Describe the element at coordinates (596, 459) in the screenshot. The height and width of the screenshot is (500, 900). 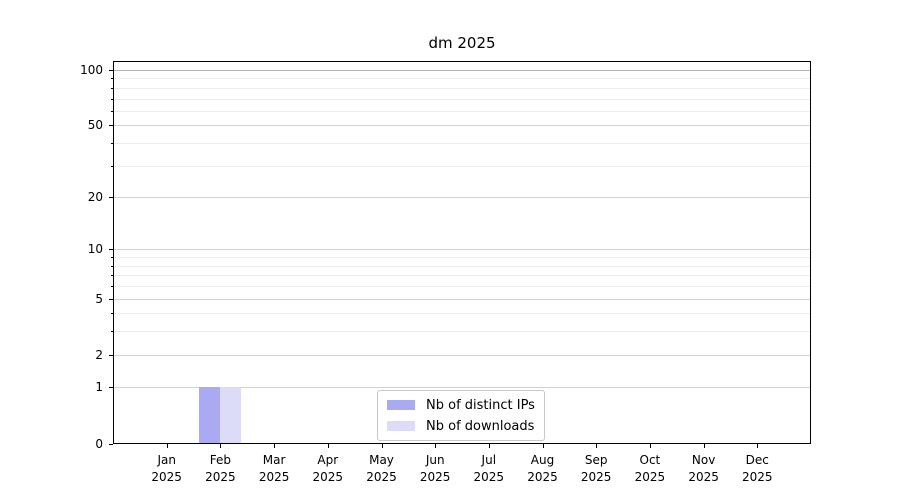
I see `x-tick-month: Sep` at that location.